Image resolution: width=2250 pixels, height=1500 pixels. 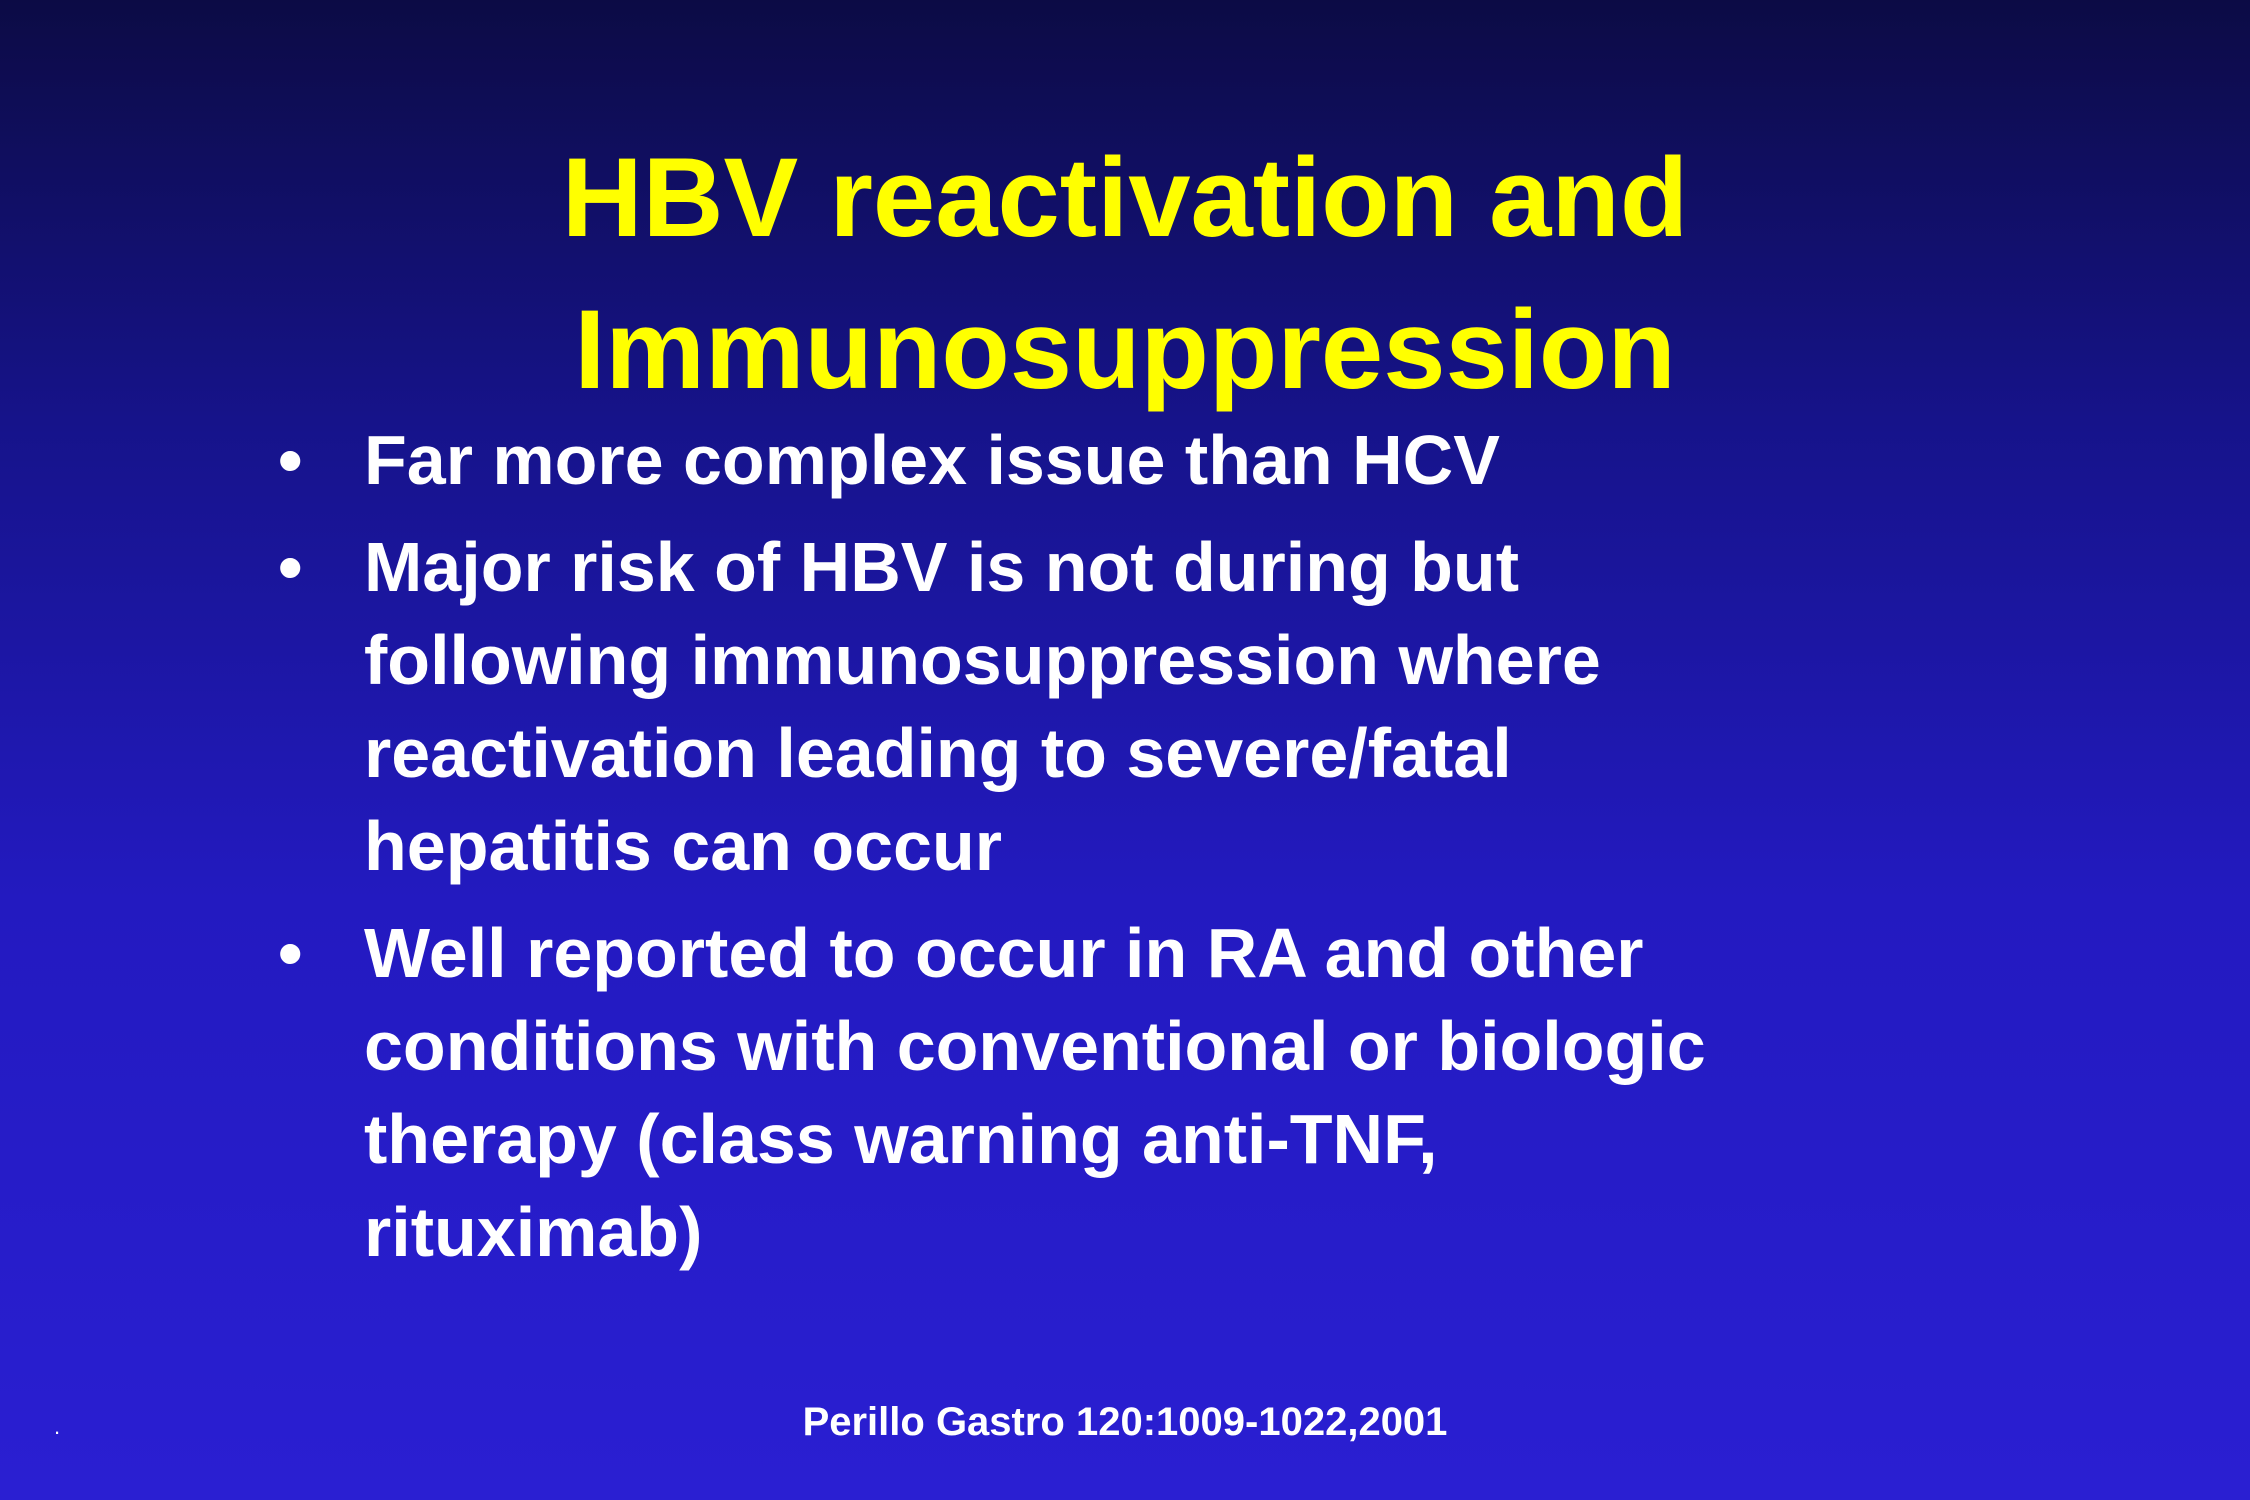 What do you see at coordinates (1035, 1046) in the screenshot?
I see `bullet-line: conditions with conventional or biologic` at bounding box center [1035, 1046].